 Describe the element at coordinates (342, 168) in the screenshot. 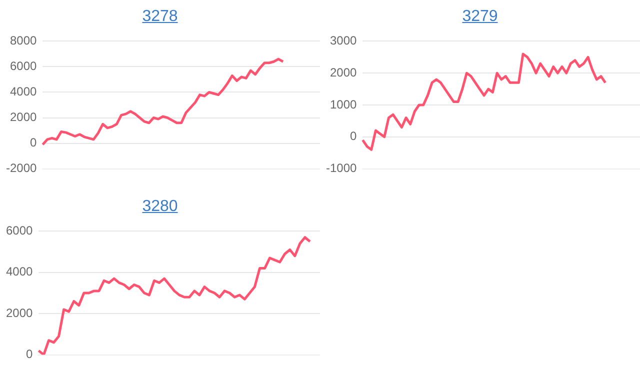

I see `y-tick-label: -1000` at that location.